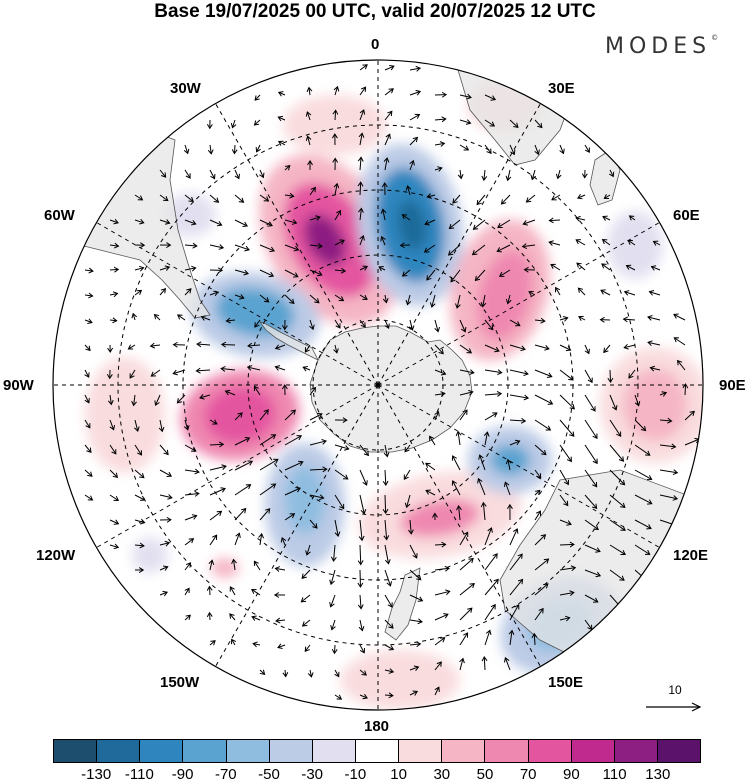 Image resolution: width=750 pixels, height=783 pixels. Describe the element at coordinates (377, 751) in the screenshot. I see `colorbar` at that location.